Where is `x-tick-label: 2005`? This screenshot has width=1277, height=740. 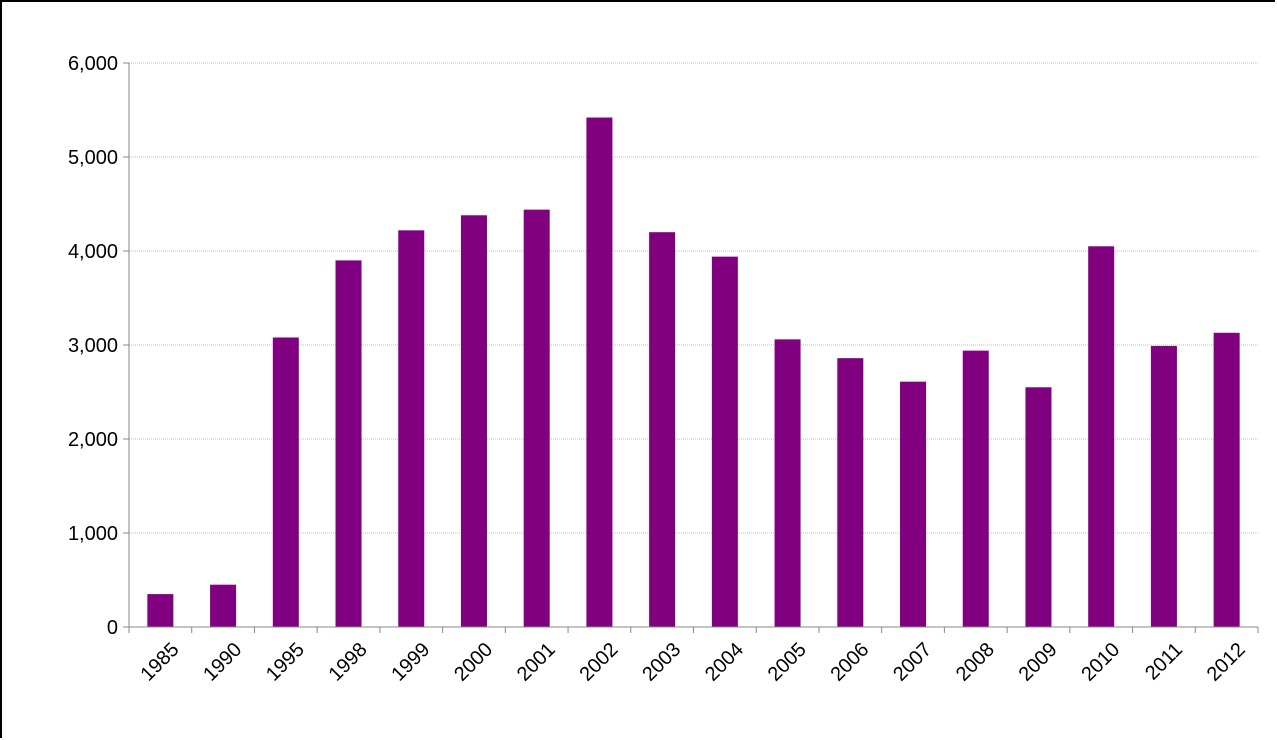
x-tick-label: 2005 is located at coordinates (787, 662).